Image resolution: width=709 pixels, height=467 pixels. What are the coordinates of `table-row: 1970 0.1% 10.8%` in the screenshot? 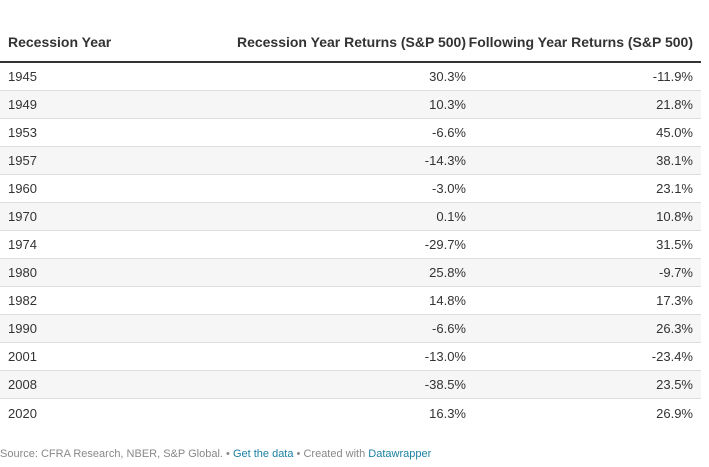 It's located at (350, 217).